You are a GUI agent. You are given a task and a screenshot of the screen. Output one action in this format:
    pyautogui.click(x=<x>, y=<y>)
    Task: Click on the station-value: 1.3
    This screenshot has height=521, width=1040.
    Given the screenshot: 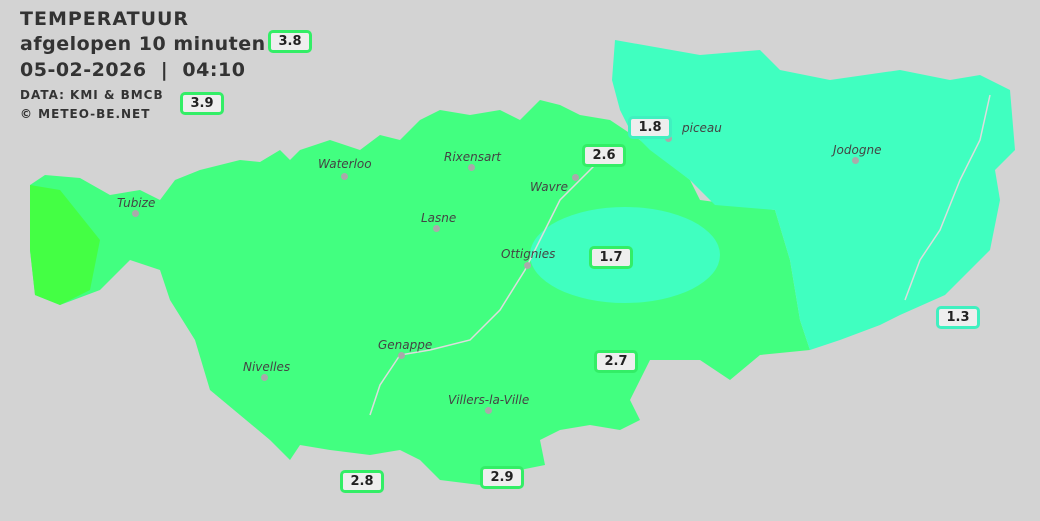 What is the action you would take?
    pyautogui.click(x=958, y=317)
    